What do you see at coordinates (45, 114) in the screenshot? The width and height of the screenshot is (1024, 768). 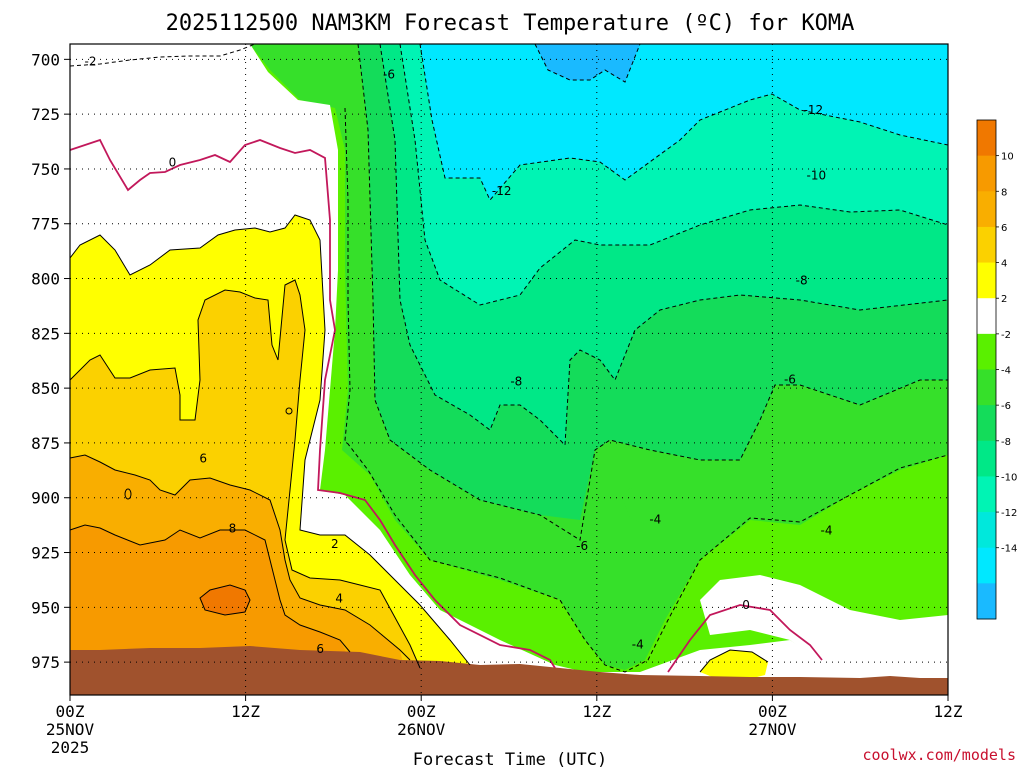 I see `y-tick-label: 725` at bounding box center [45, 114].